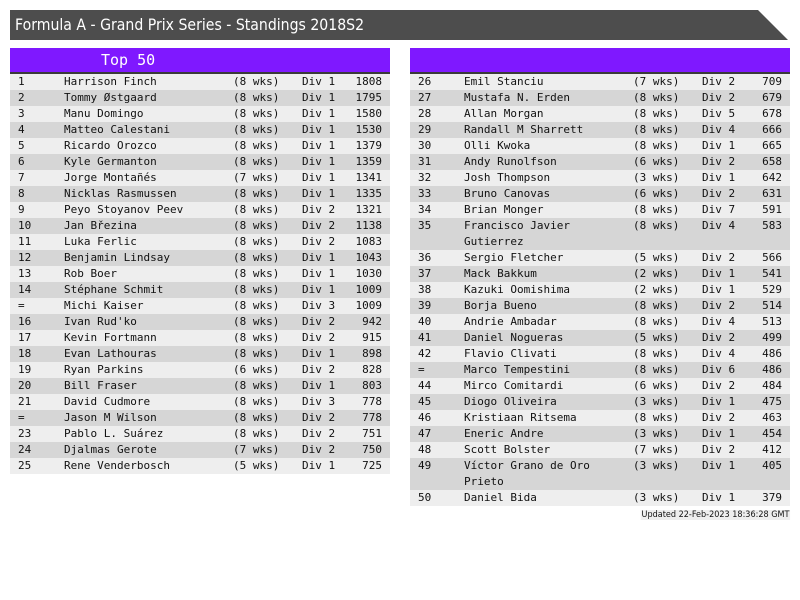 The height and width of the screenshot is (600, 800). What do you see at coordinates (372, 433) in the screenshot?
I see `points: 751` at bounding box center [372, 433].